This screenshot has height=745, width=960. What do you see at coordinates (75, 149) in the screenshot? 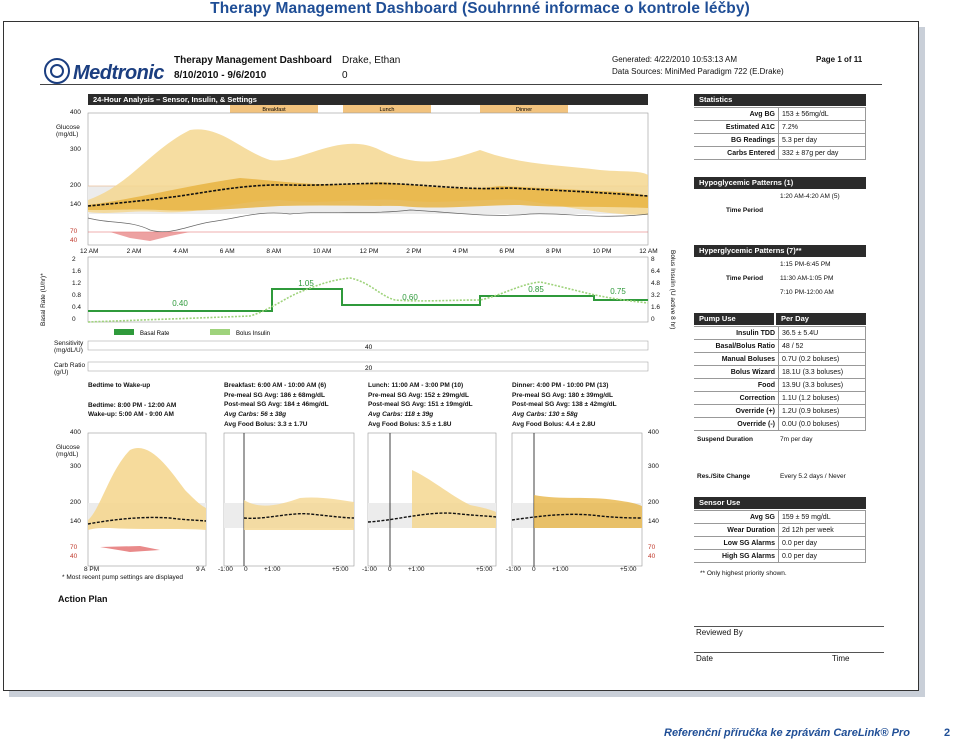
I see `glucose-tick: 300` at bounding box center [75, 149].